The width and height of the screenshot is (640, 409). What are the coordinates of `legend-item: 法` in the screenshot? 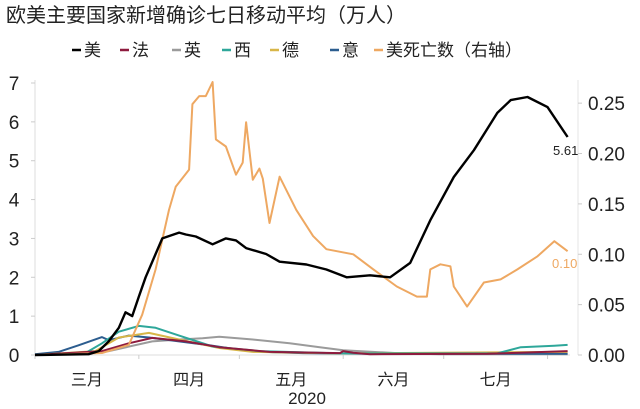 It's located at (134, 51).